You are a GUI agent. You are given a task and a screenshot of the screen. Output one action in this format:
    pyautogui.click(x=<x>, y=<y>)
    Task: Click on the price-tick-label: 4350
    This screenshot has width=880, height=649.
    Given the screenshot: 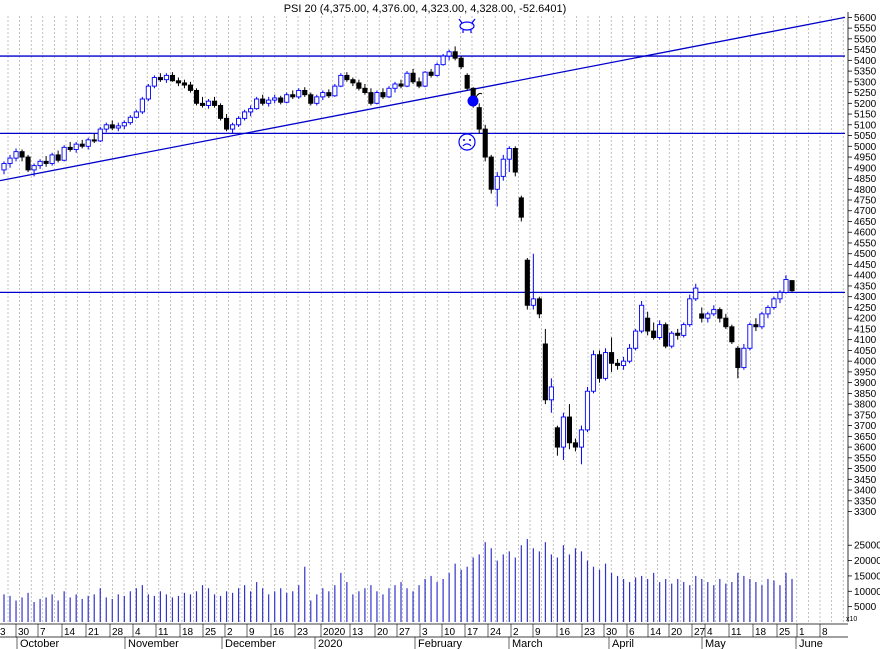 What is the action you would take?
    pyautogui.click(x=865, y=286)
    